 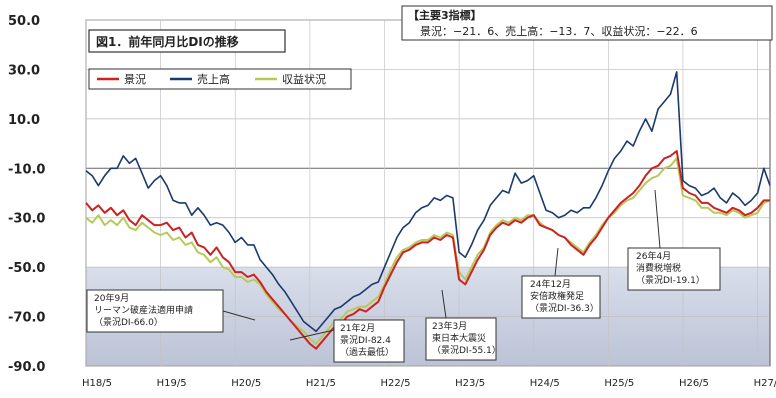 What do you see at coordinates (466, 350) in the screenshot?
I see `svg-text: （景況DI-55.1）` at bounding box center [466, 350].